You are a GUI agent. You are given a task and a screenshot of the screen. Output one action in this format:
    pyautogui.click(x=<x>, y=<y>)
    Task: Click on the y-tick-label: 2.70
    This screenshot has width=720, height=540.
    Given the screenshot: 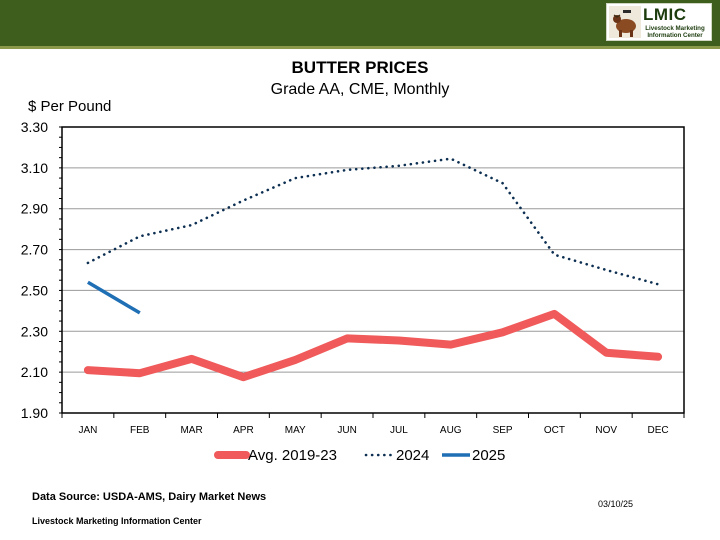 What is the action you would take?
    pyautogui.click(x=34, y=250)
    